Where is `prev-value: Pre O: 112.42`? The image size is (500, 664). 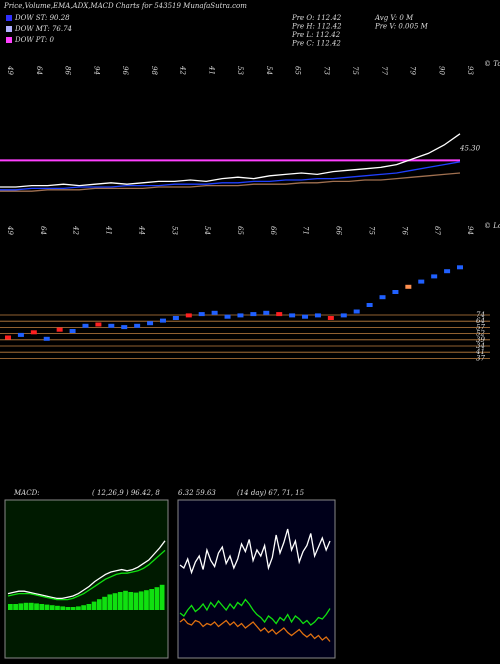 prev-value: Pre O: 112.42 is located at coordinates (316, 18).